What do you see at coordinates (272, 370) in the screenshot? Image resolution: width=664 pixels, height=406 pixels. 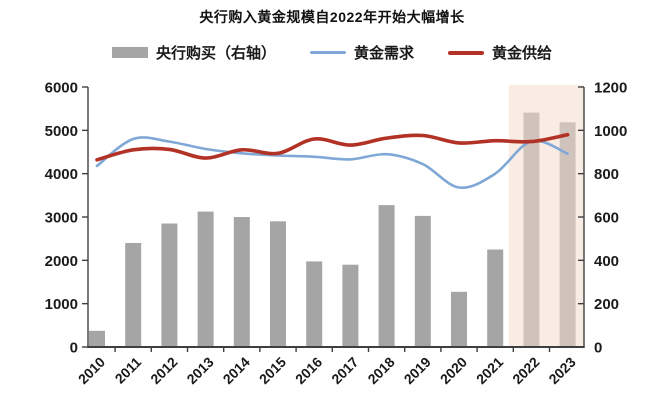 I see `x-axis-label-2015: 2015` at bounding box center [272, 370].